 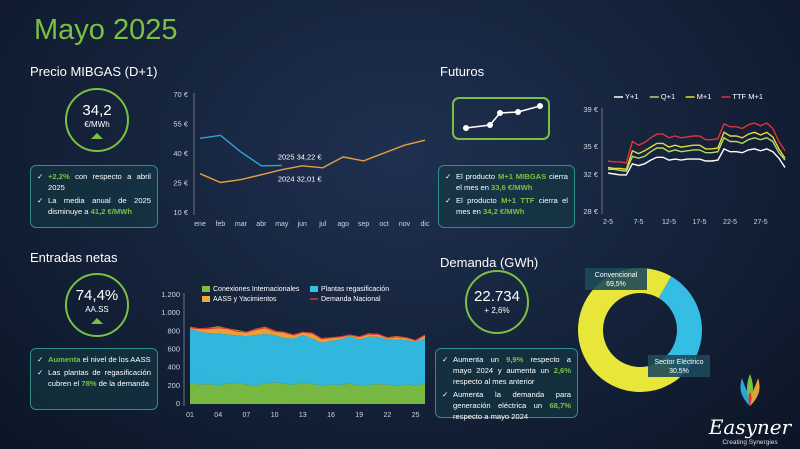 What do you see at coordinates (405, 224) in the screenshot?
I see `x-tick-label: nov` at bounding box center [405, 224].